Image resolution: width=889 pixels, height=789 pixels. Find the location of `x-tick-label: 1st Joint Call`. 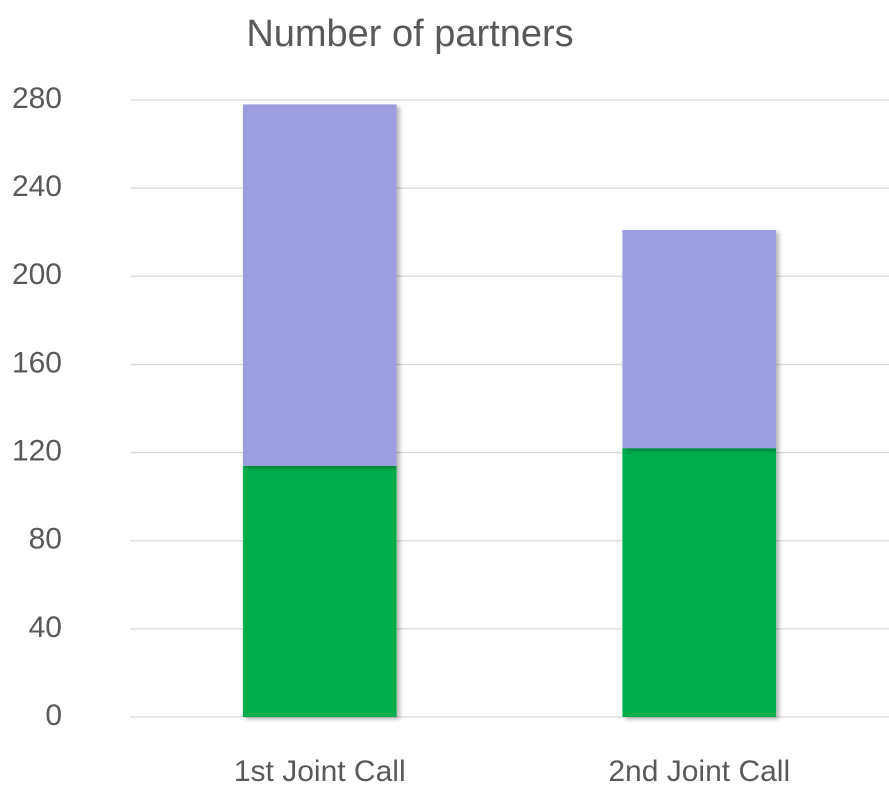

x-tick-label: 1st Joint Call is located at coordinates (320, 771).